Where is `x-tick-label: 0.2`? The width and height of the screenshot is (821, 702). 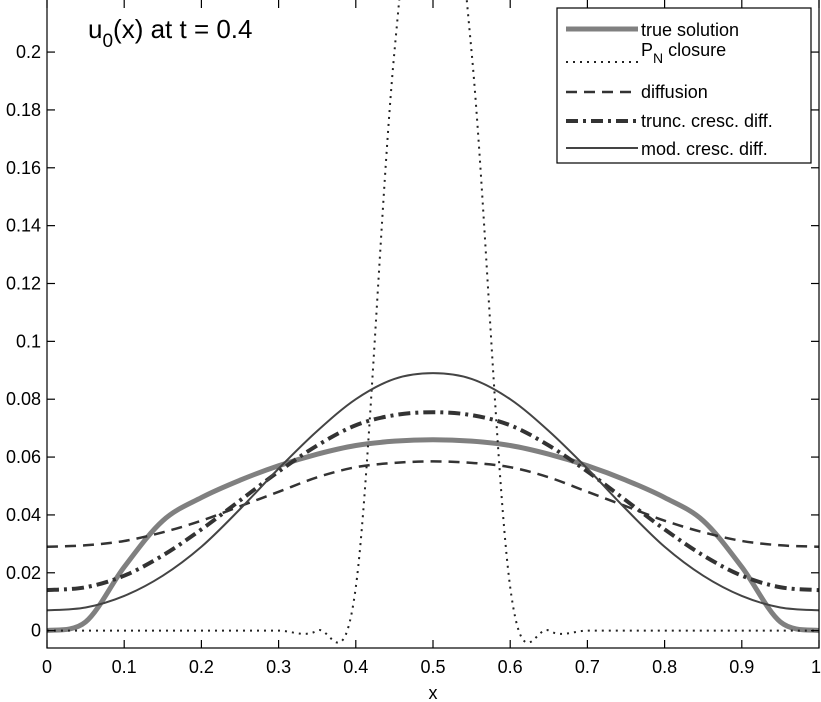
x-tick-label: 0.2 is located at coordinates (201, 667).